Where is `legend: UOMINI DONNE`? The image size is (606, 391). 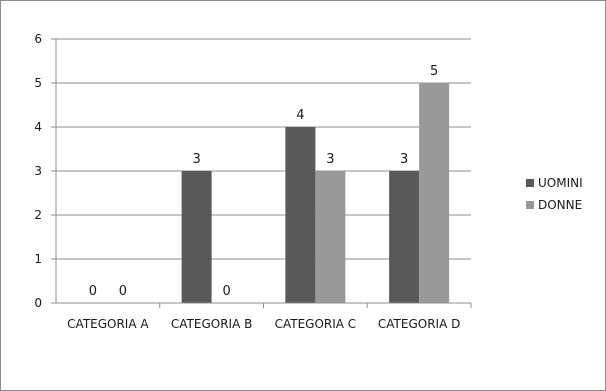 legend: UOMINI DONNE is located at coordinates (554, 194).